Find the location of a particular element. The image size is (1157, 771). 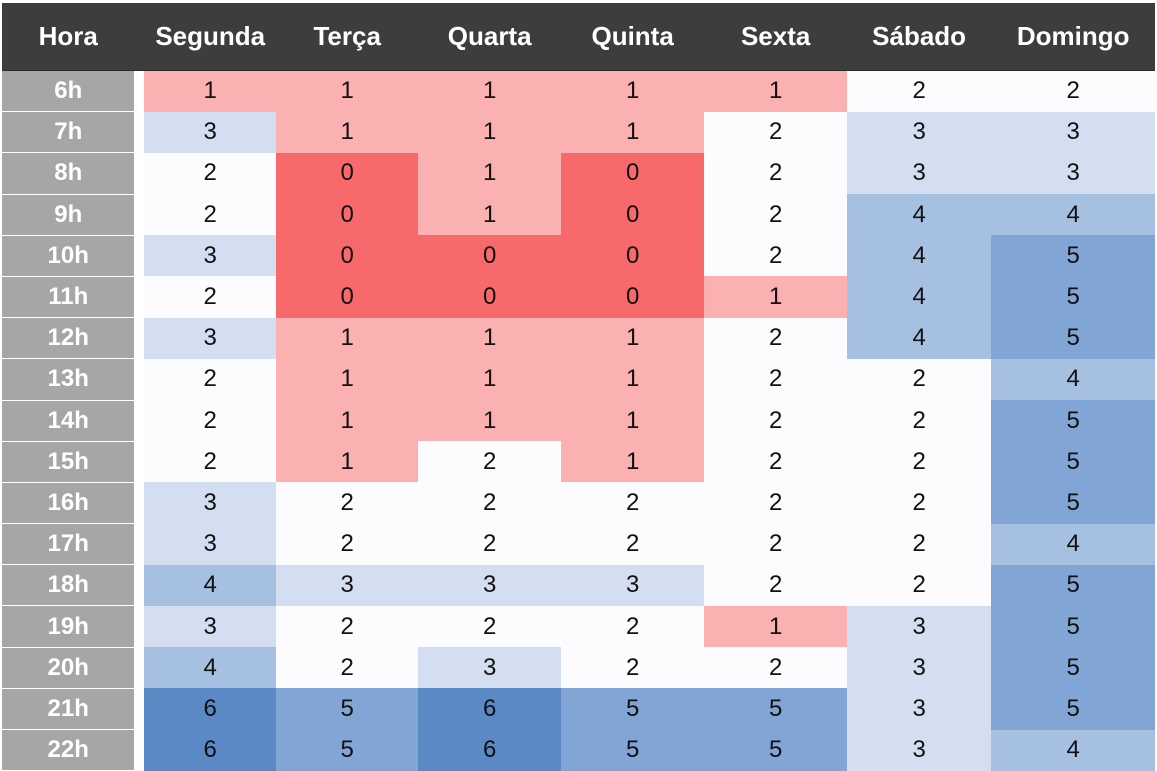

heatmap-row: 21h 6 5 6 5 5 3 5 is located at coordinates (578, 709).